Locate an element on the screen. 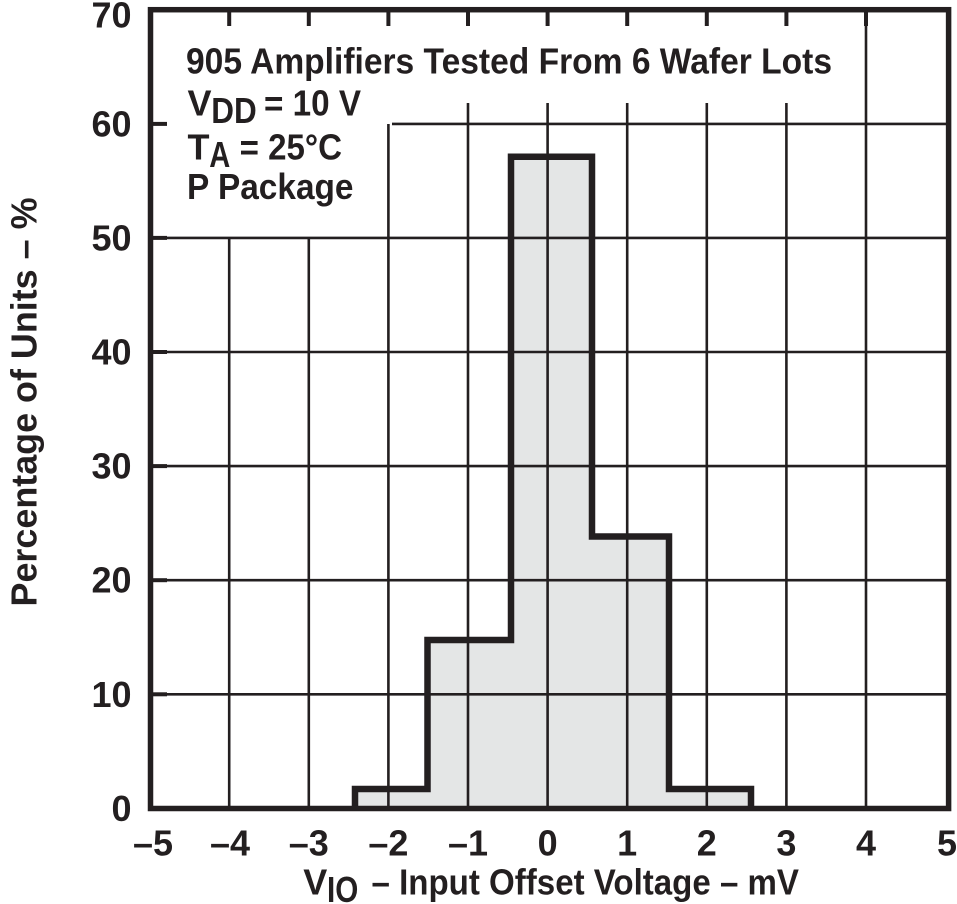 This screenshot has height=904, width=957. svg-text: P Package is located at coordinates (270, 186).